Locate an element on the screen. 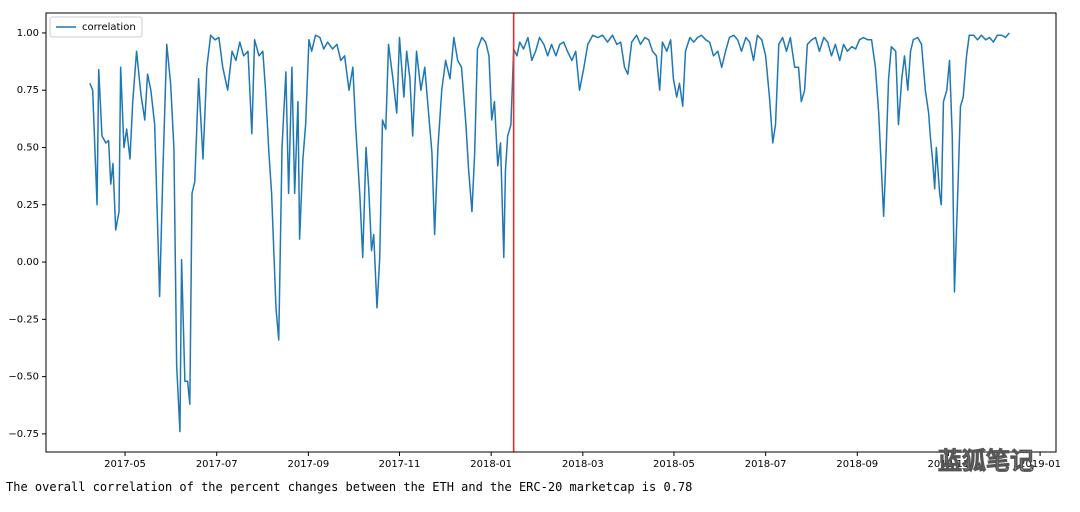 The image size is (1080, 512). x-tick-label: 2017-09 is located at coordinates (308, 464).